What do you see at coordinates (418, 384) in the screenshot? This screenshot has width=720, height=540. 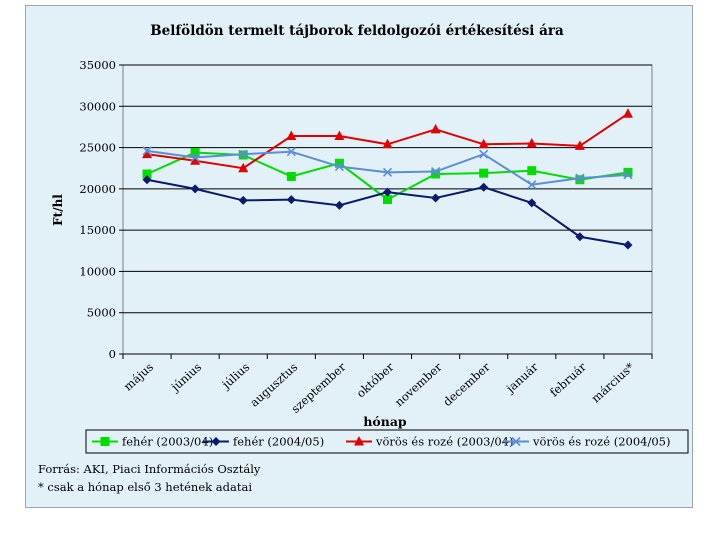 I see `x-tick-label: november` at bounding box center [418, 384].